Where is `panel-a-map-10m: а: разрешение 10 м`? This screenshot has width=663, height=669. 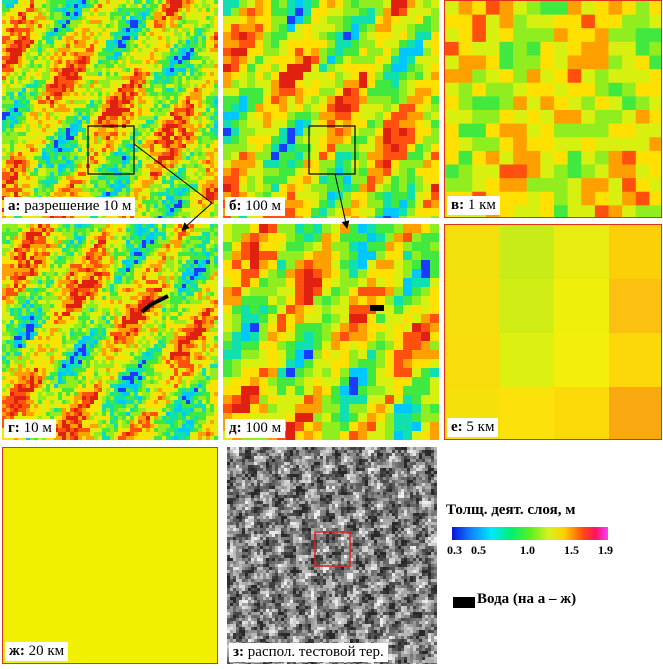
panel-a-map-10m: а: разрешение 10 м is located at coordinates (110, 109).